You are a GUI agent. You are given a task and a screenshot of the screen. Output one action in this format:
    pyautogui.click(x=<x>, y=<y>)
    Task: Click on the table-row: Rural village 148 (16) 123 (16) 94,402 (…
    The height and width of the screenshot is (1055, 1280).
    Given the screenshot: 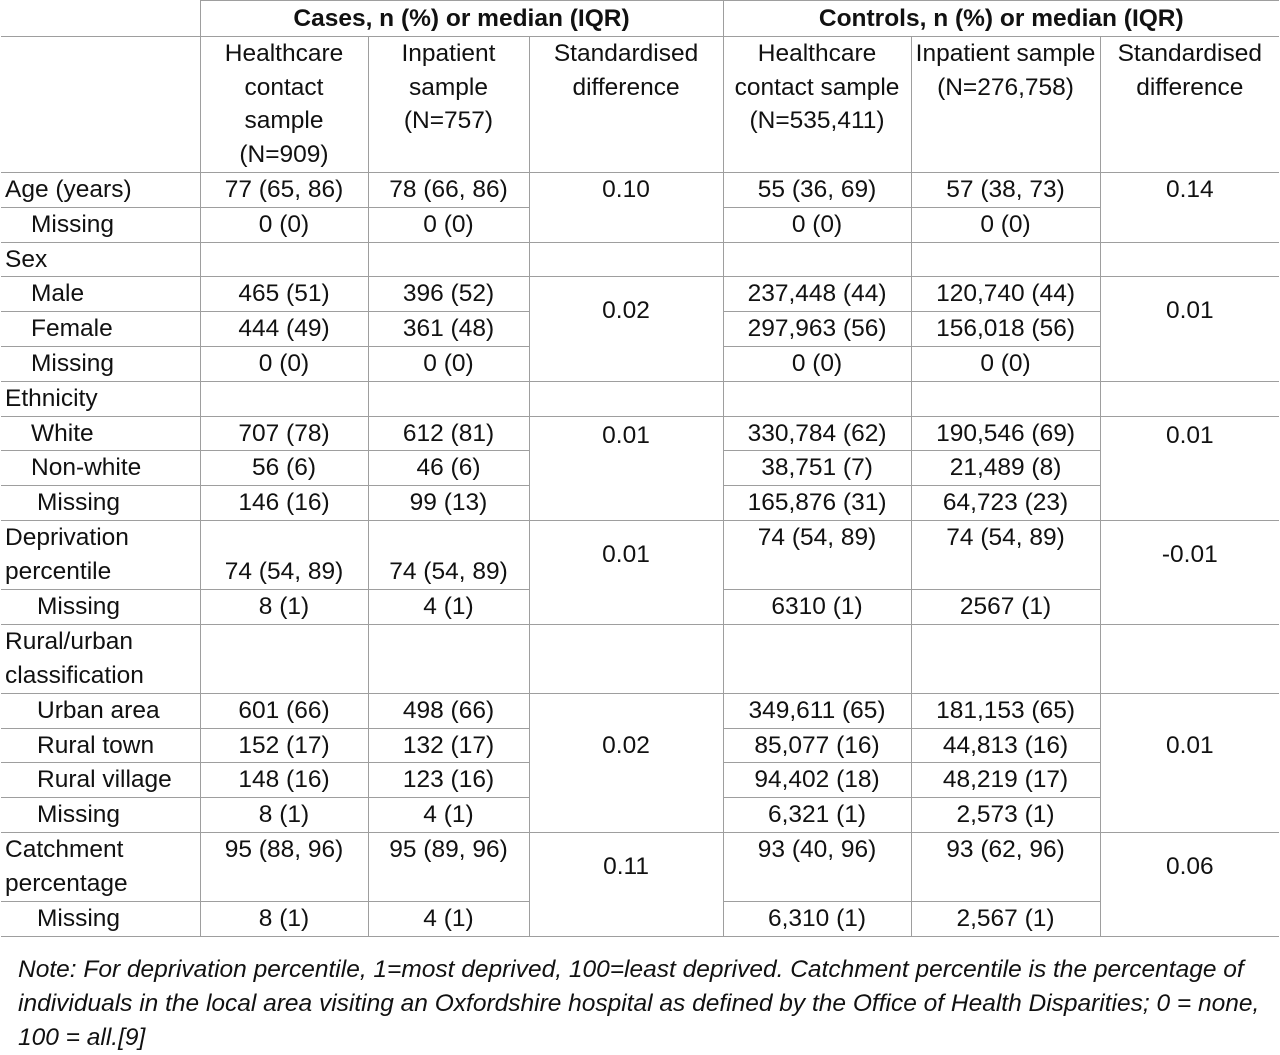 What is the action you would take?
    pyautogui.click(x=640, y=780)
    